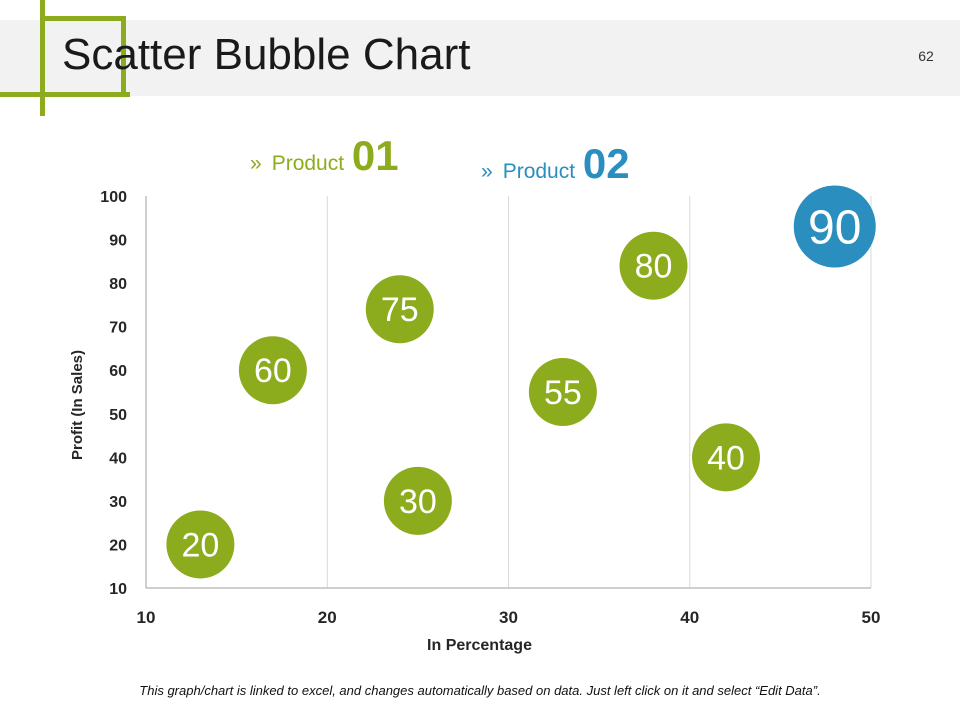 The width and height of the screenshot is (960, 720). What do you see at coordinates (479, 645) in the screenshot?
I see `x-axis-title: In Percentage` at bounding box center [479, 645].